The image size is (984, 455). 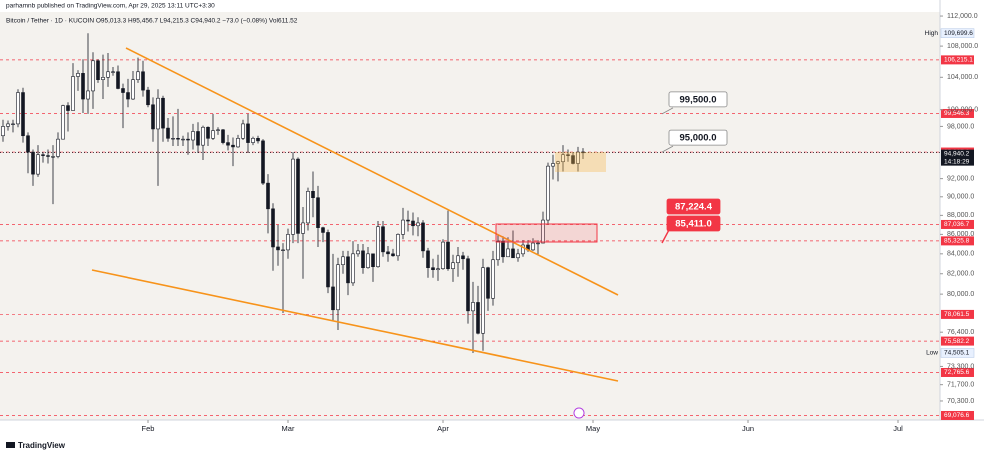 What do you see at coordinates (748, 428) in the screenshot?
I see `x-tick-label: Jun` at bounding box center [748, 428].